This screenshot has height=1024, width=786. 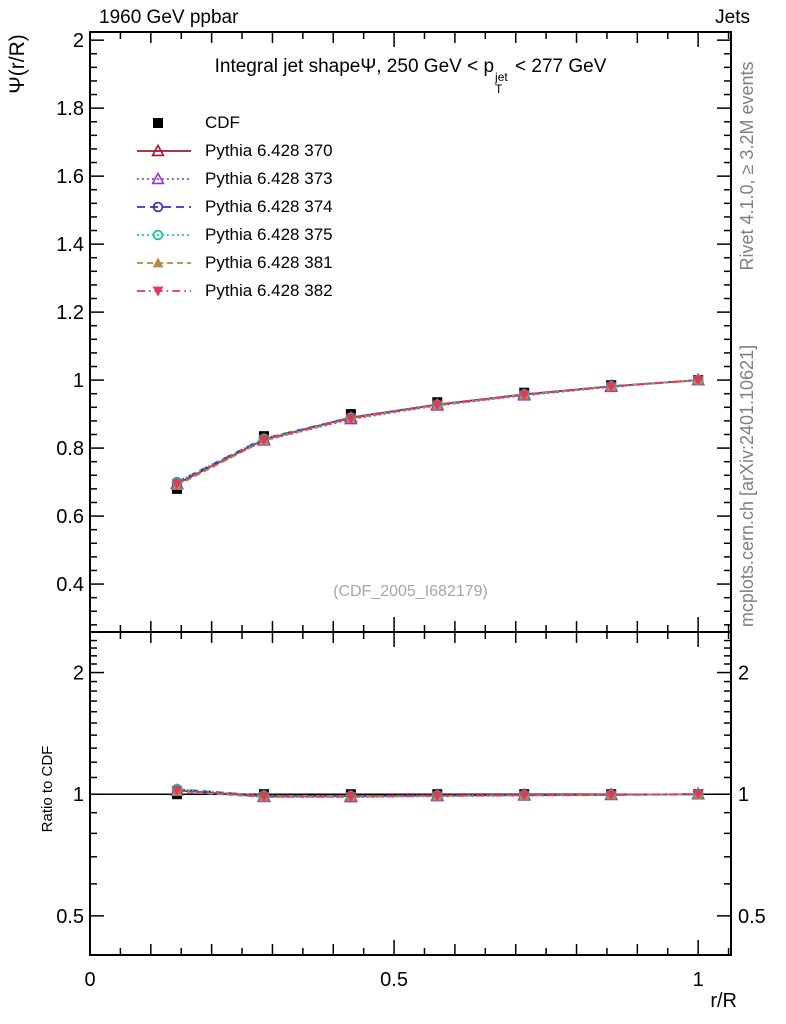 What do you see at coordinates (747, 486) in the screenshot?
I see `mcplots-attribution-note: mcplots.cern.ch [arXiv:2401.10621]` at bounding box center [747, 486].